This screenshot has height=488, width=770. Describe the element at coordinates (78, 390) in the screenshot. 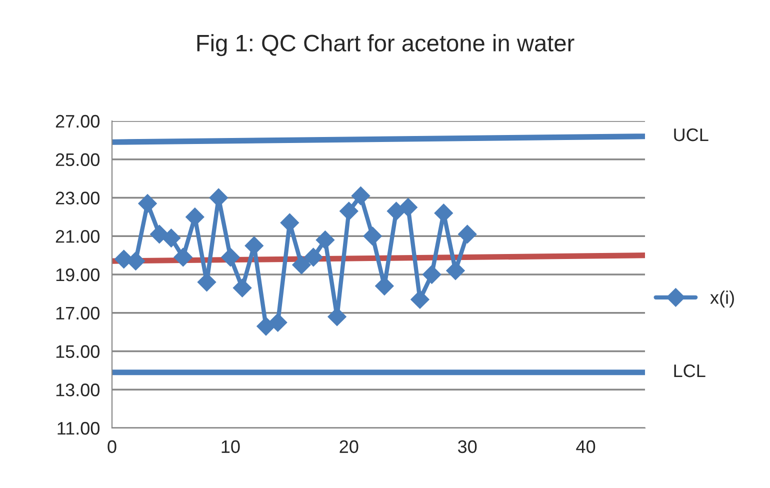

I see `y-tick-label: 13.00` at that location.